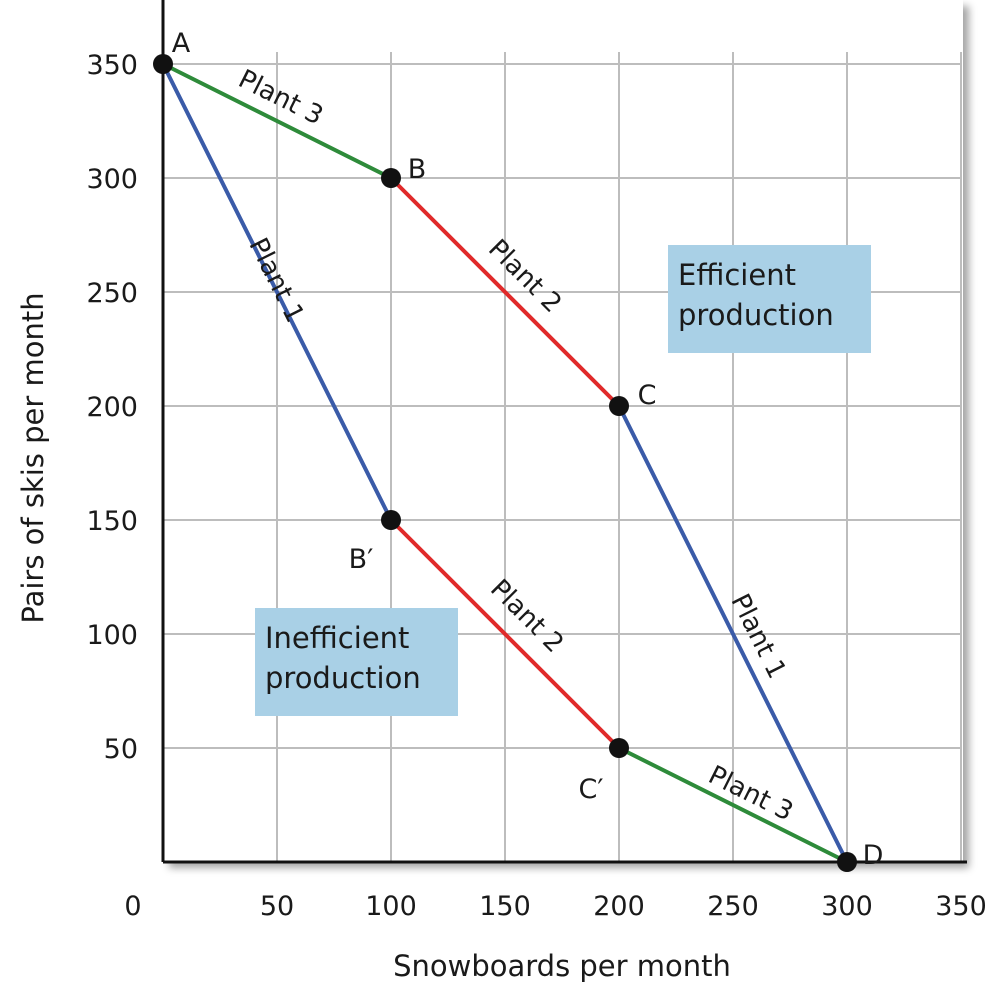 This screenshot has height=984, width=995. What do you see at coordinates (847, 906) in the screenshot?
I see `x-tick-label: 300` at bounding box center [847, 906].